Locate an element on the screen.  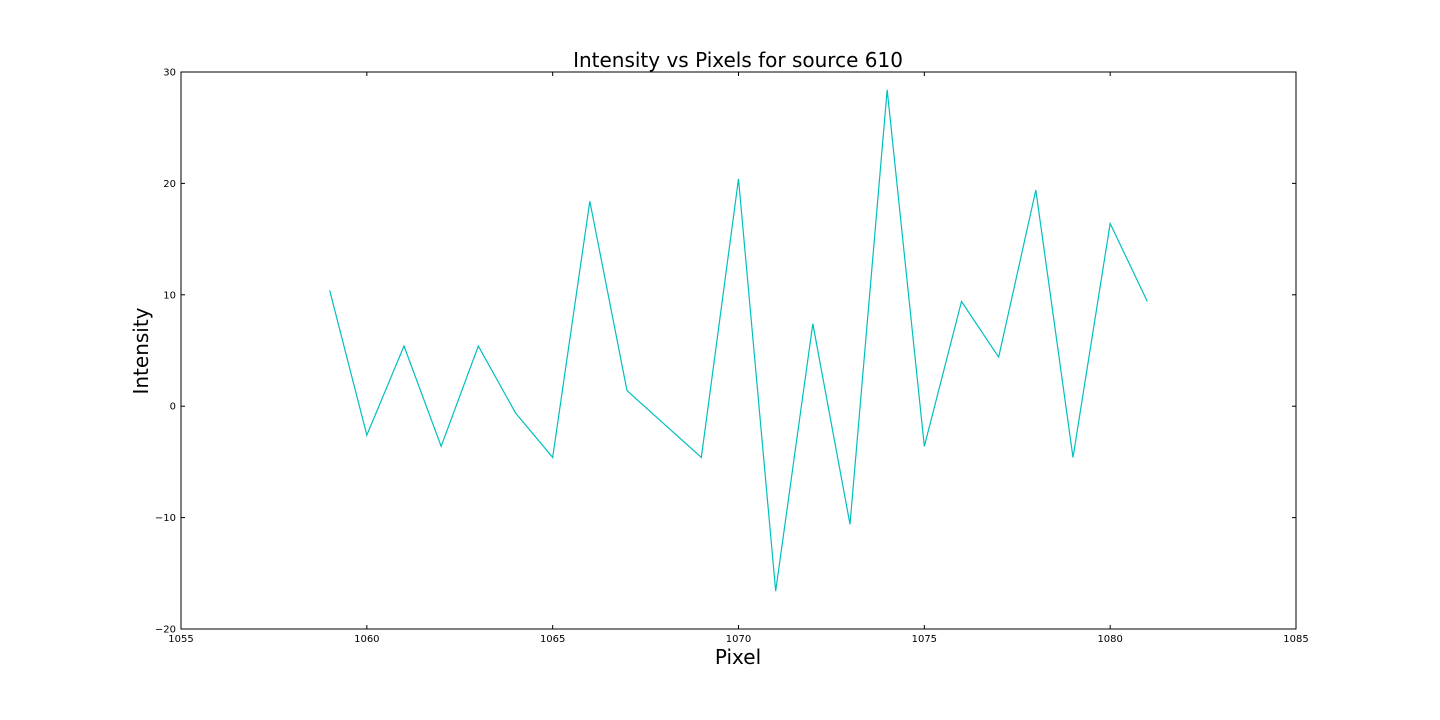
x-axis-label: Pixel is located at coordinates (738, 657).